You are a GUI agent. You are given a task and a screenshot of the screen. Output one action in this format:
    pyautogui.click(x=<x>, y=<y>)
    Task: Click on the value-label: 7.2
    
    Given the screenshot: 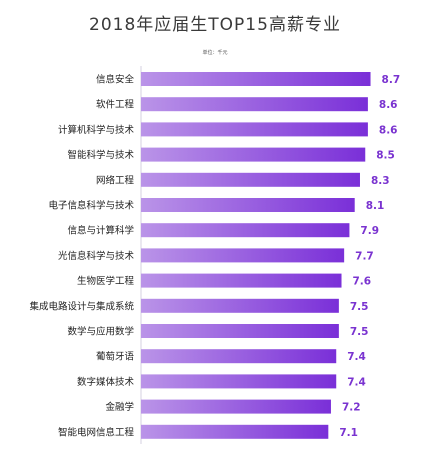 What is the action you would take?
    pyautogui.click(x=351, y=408)
    